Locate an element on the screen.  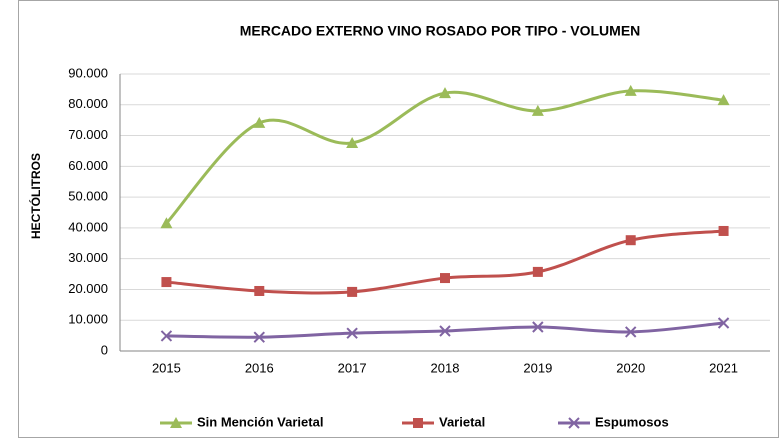
y-tick-label: 50.000 is located at coordinates (88, 196).